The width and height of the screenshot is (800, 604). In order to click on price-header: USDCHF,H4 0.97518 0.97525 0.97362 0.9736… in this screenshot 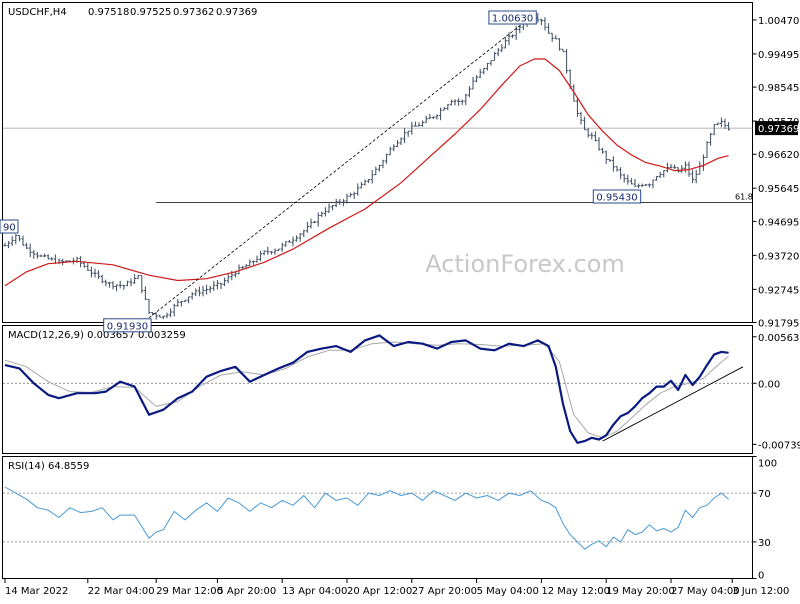, I will do `click(132, 12)`.